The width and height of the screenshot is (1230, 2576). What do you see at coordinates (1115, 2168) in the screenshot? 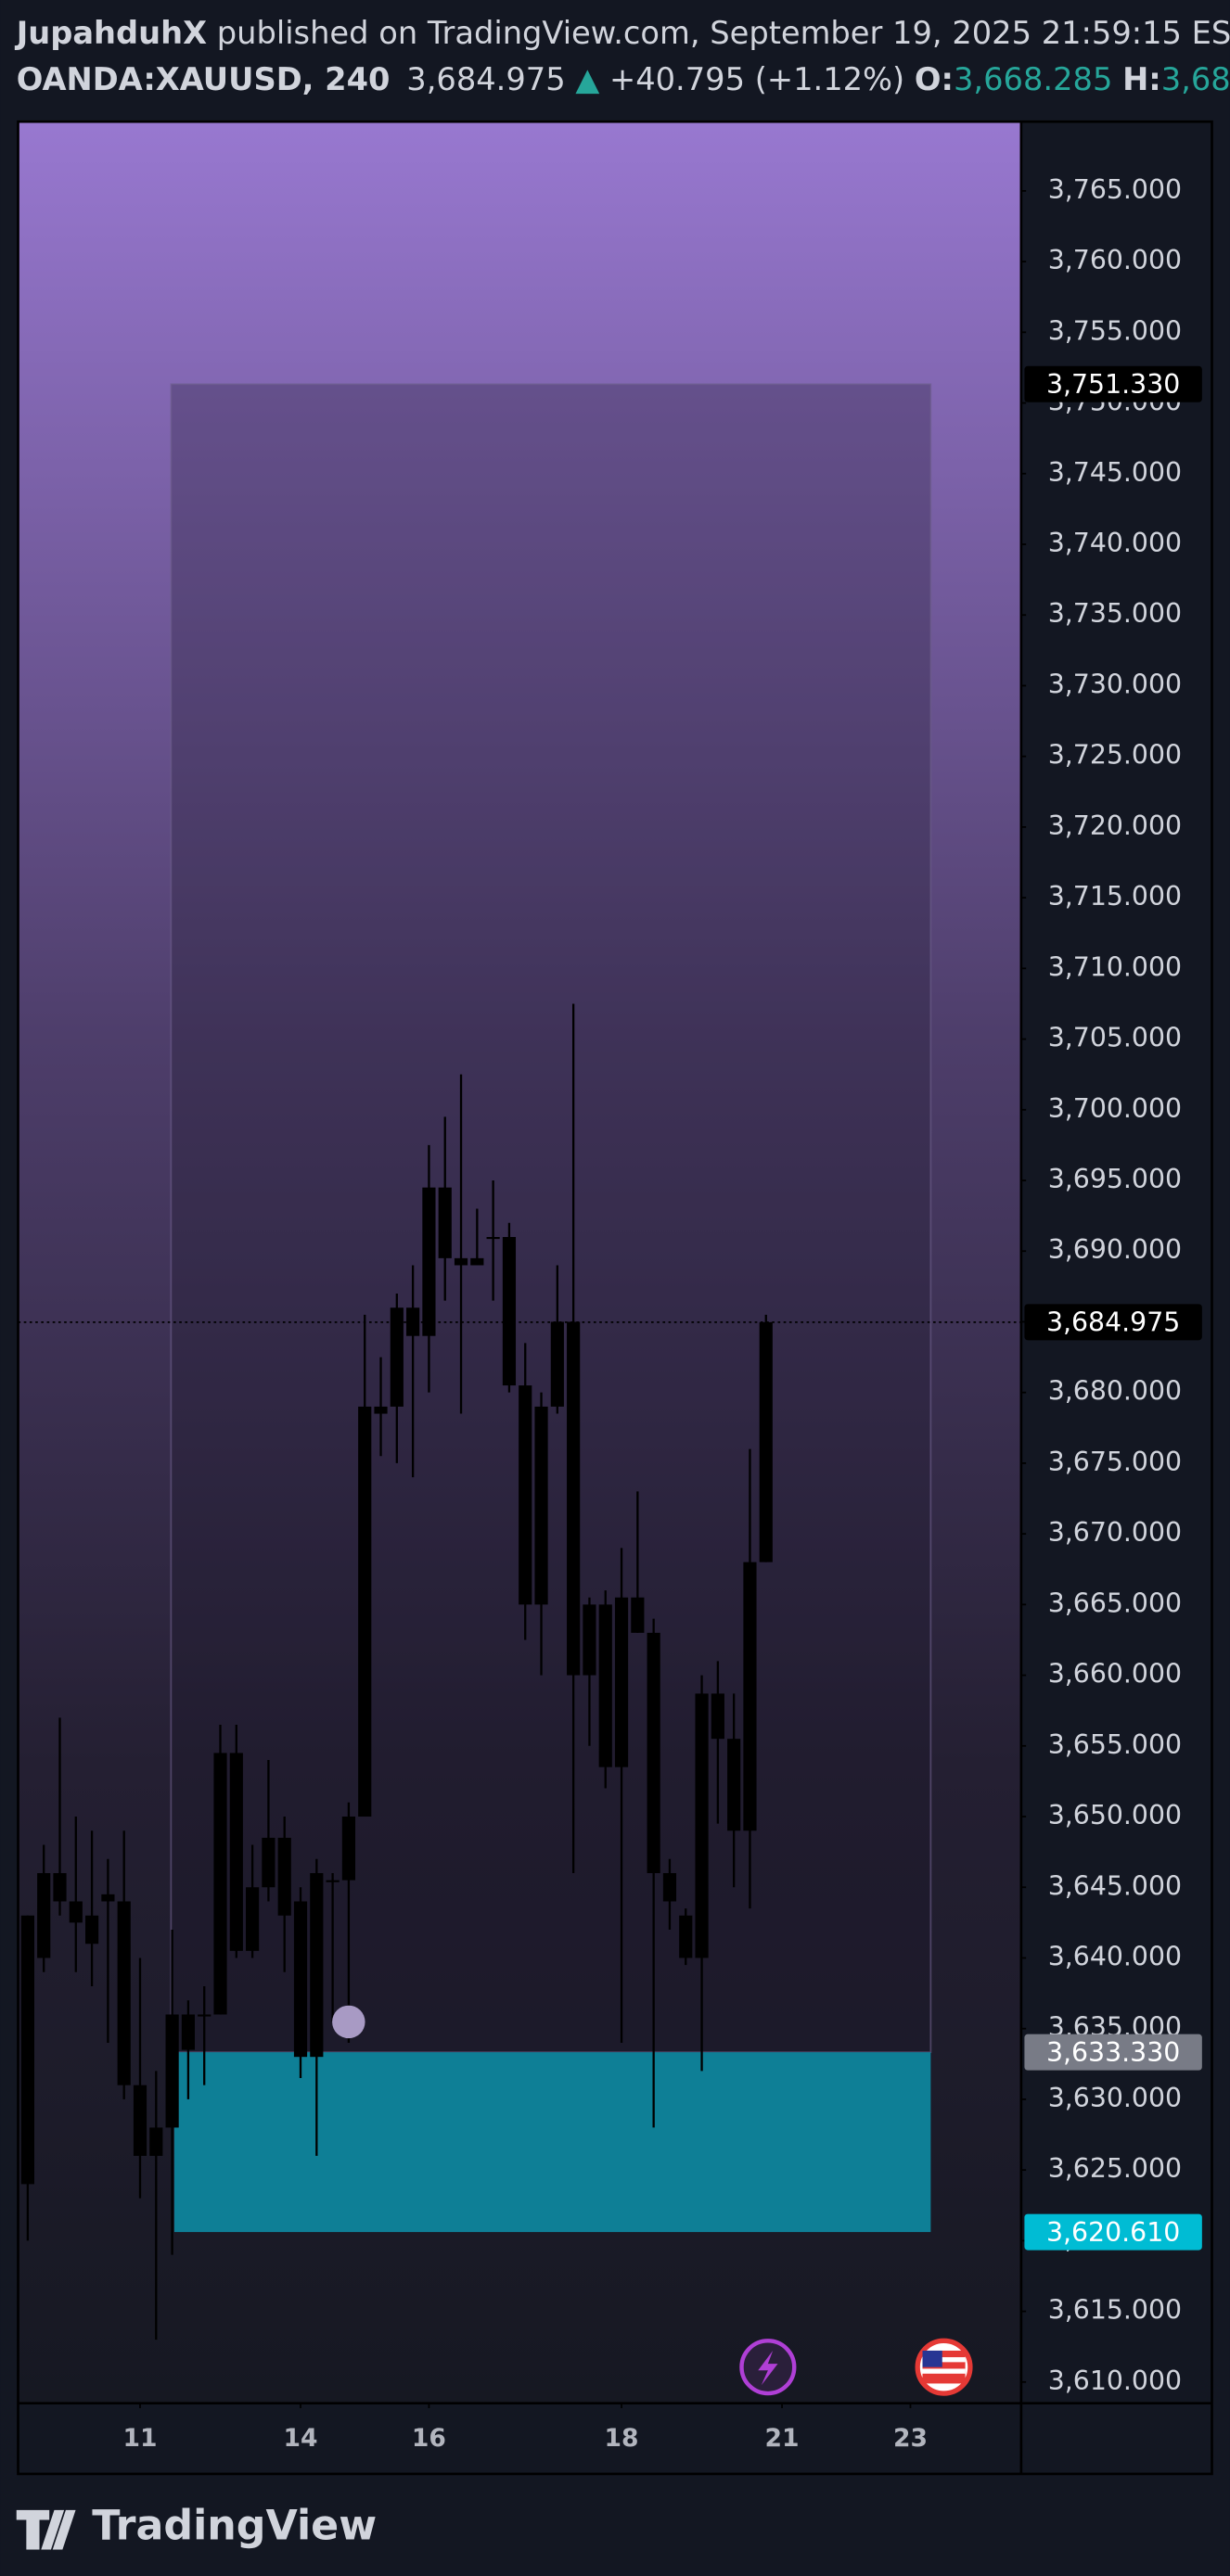
I see `y-tick-label: 3,625.000` at bounding box center [1115, 2168].